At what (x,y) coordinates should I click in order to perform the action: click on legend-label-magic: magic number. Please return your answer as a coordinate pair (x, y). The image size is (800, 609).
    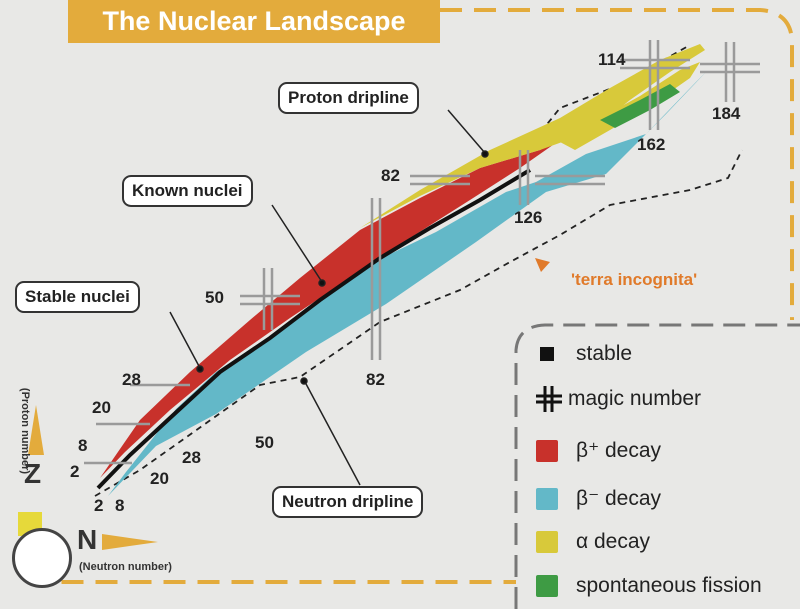
    Looking at the image, I should click on (635, 398).